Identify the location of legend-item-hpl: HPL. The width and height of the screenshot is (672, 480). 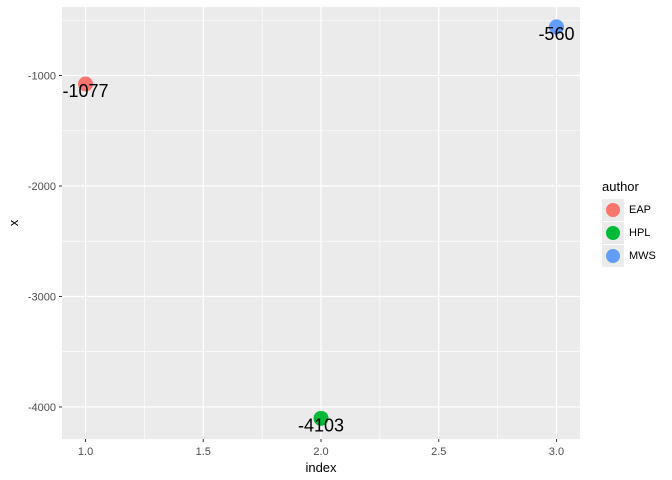
(629, 232).